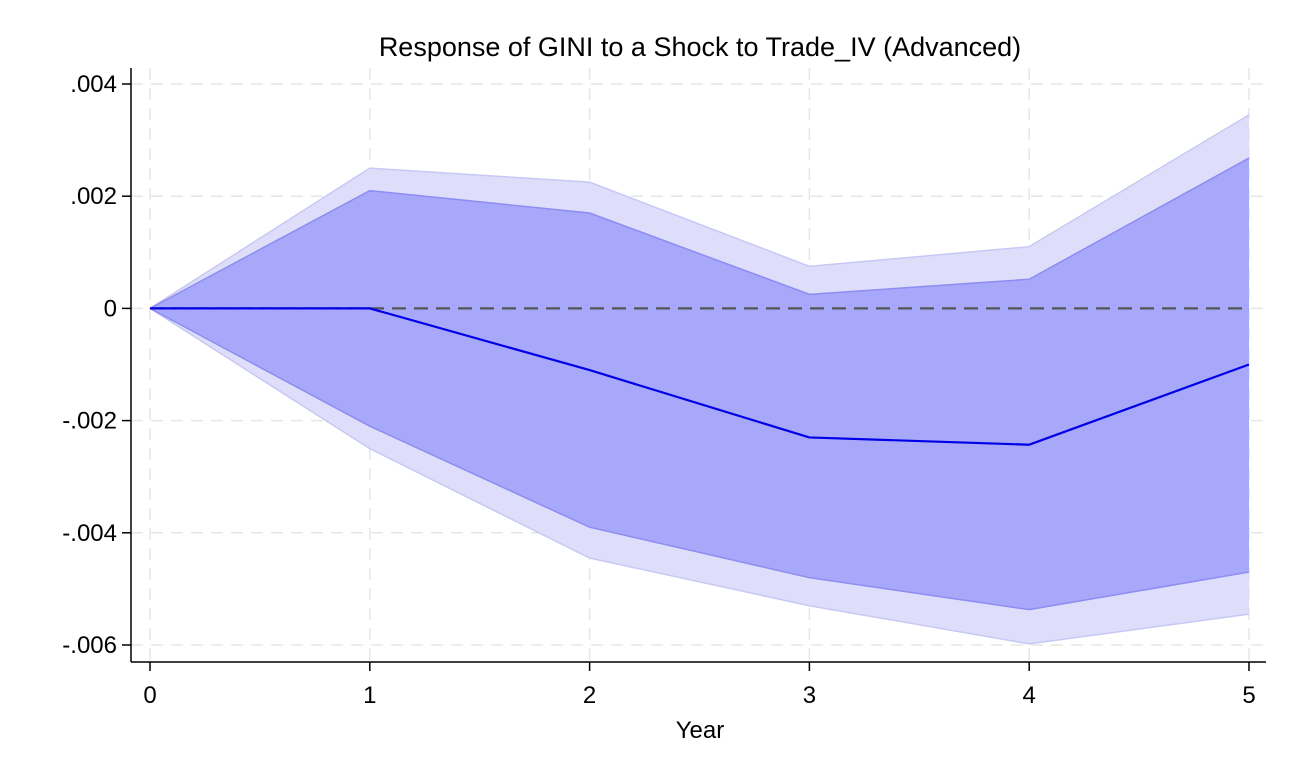  Describe the element at coordinates (589, 695) in the screenshot. I see `x-tick-label-2: 2` at that location.